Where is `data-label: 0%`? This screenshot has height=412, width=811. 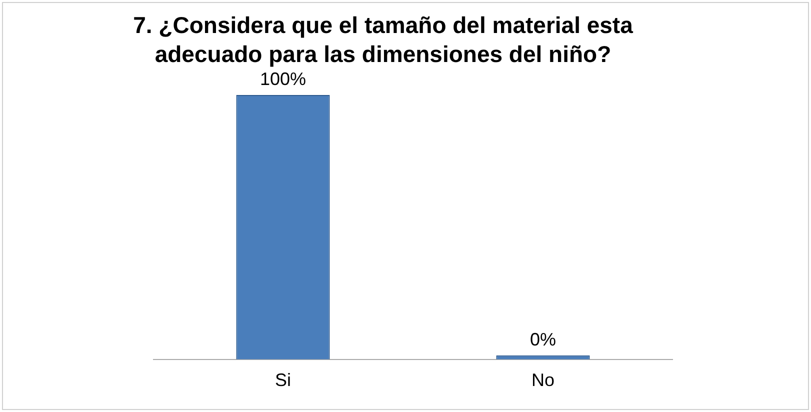
data-label: 0% is located at coordinates (543, 339).